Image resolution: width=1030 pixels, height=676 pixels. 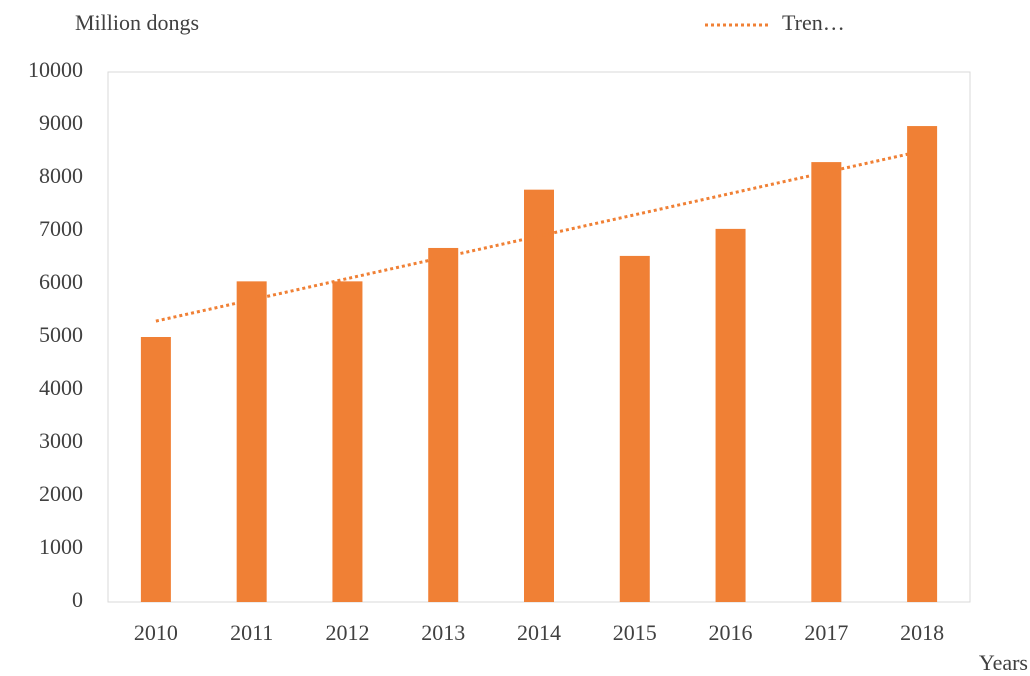 What do you see at coordinates (61, 281) in the screenshot?
I see `y-tick-label: 6000` at bounding box center [61, 281].